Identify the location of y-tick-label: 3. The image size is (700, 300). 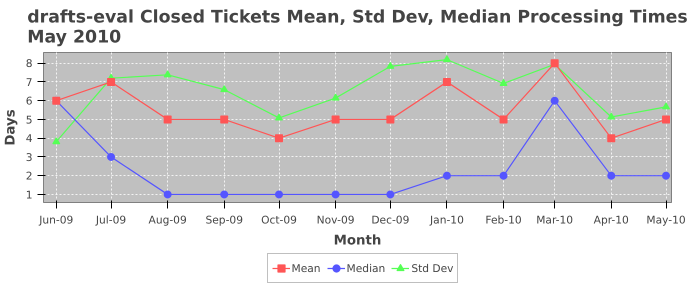
(29, 157).